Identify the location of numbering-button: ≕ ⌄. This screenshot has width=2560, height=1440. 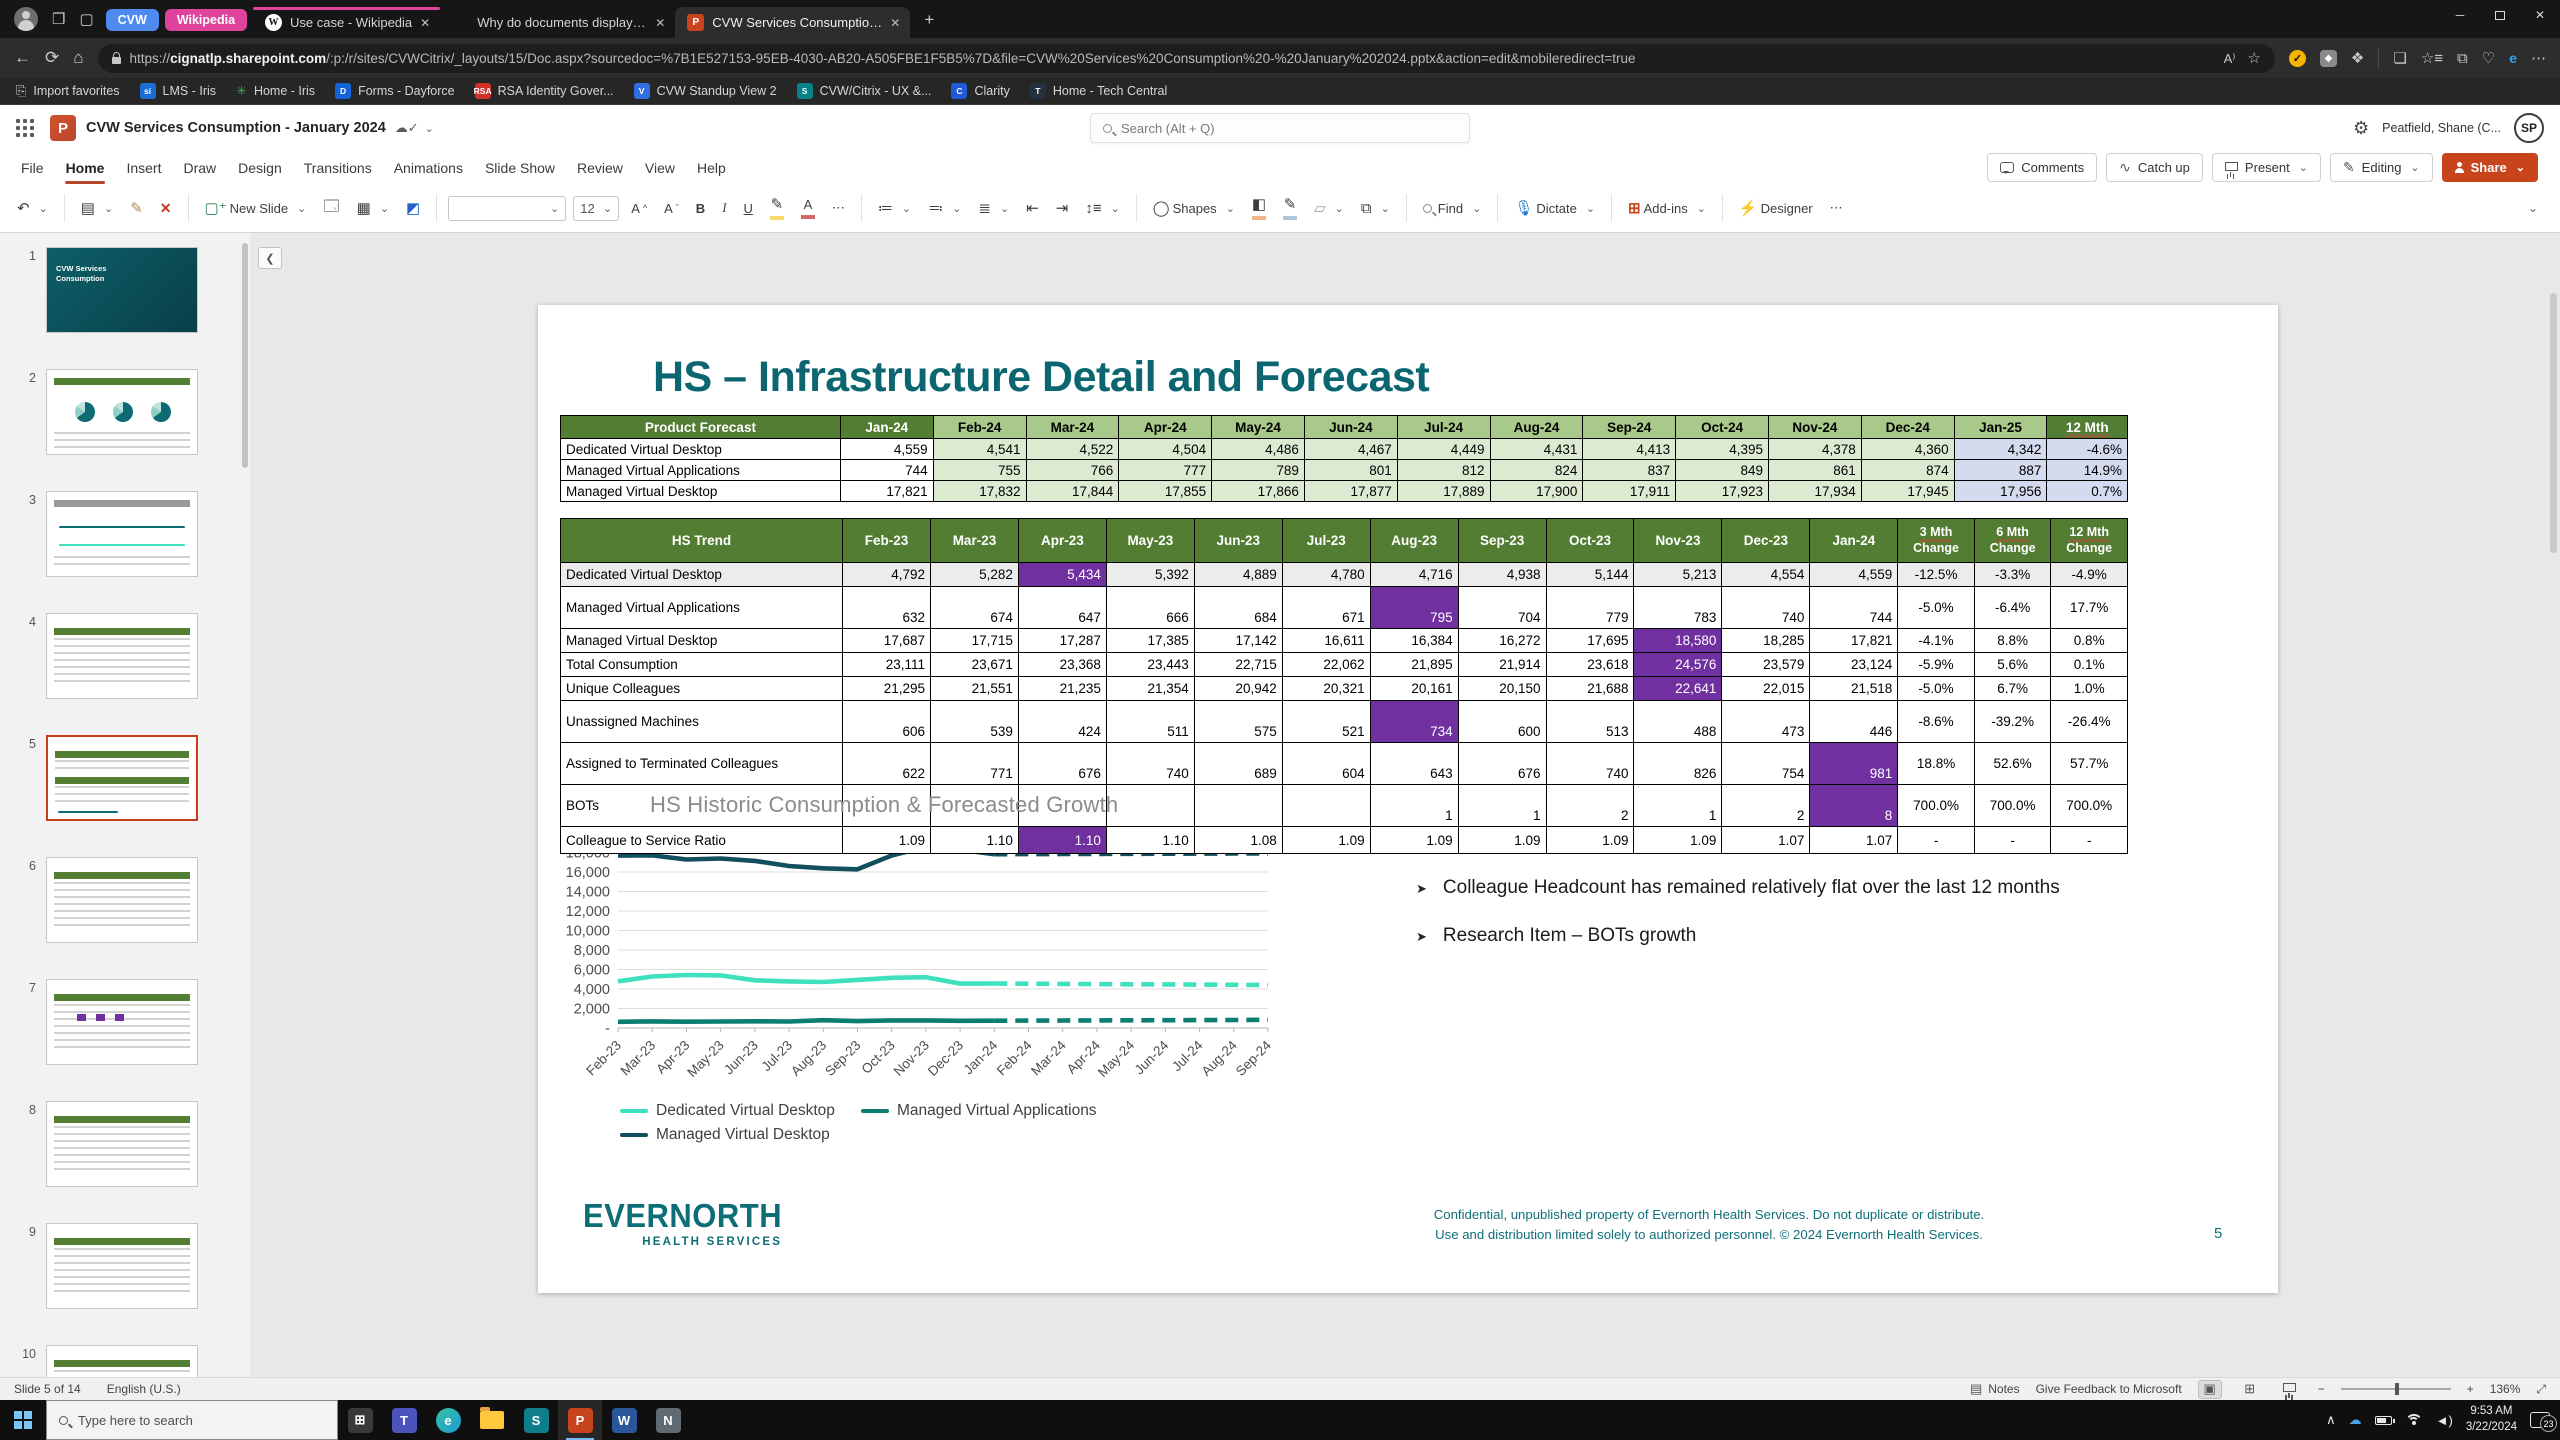
(945, 208).